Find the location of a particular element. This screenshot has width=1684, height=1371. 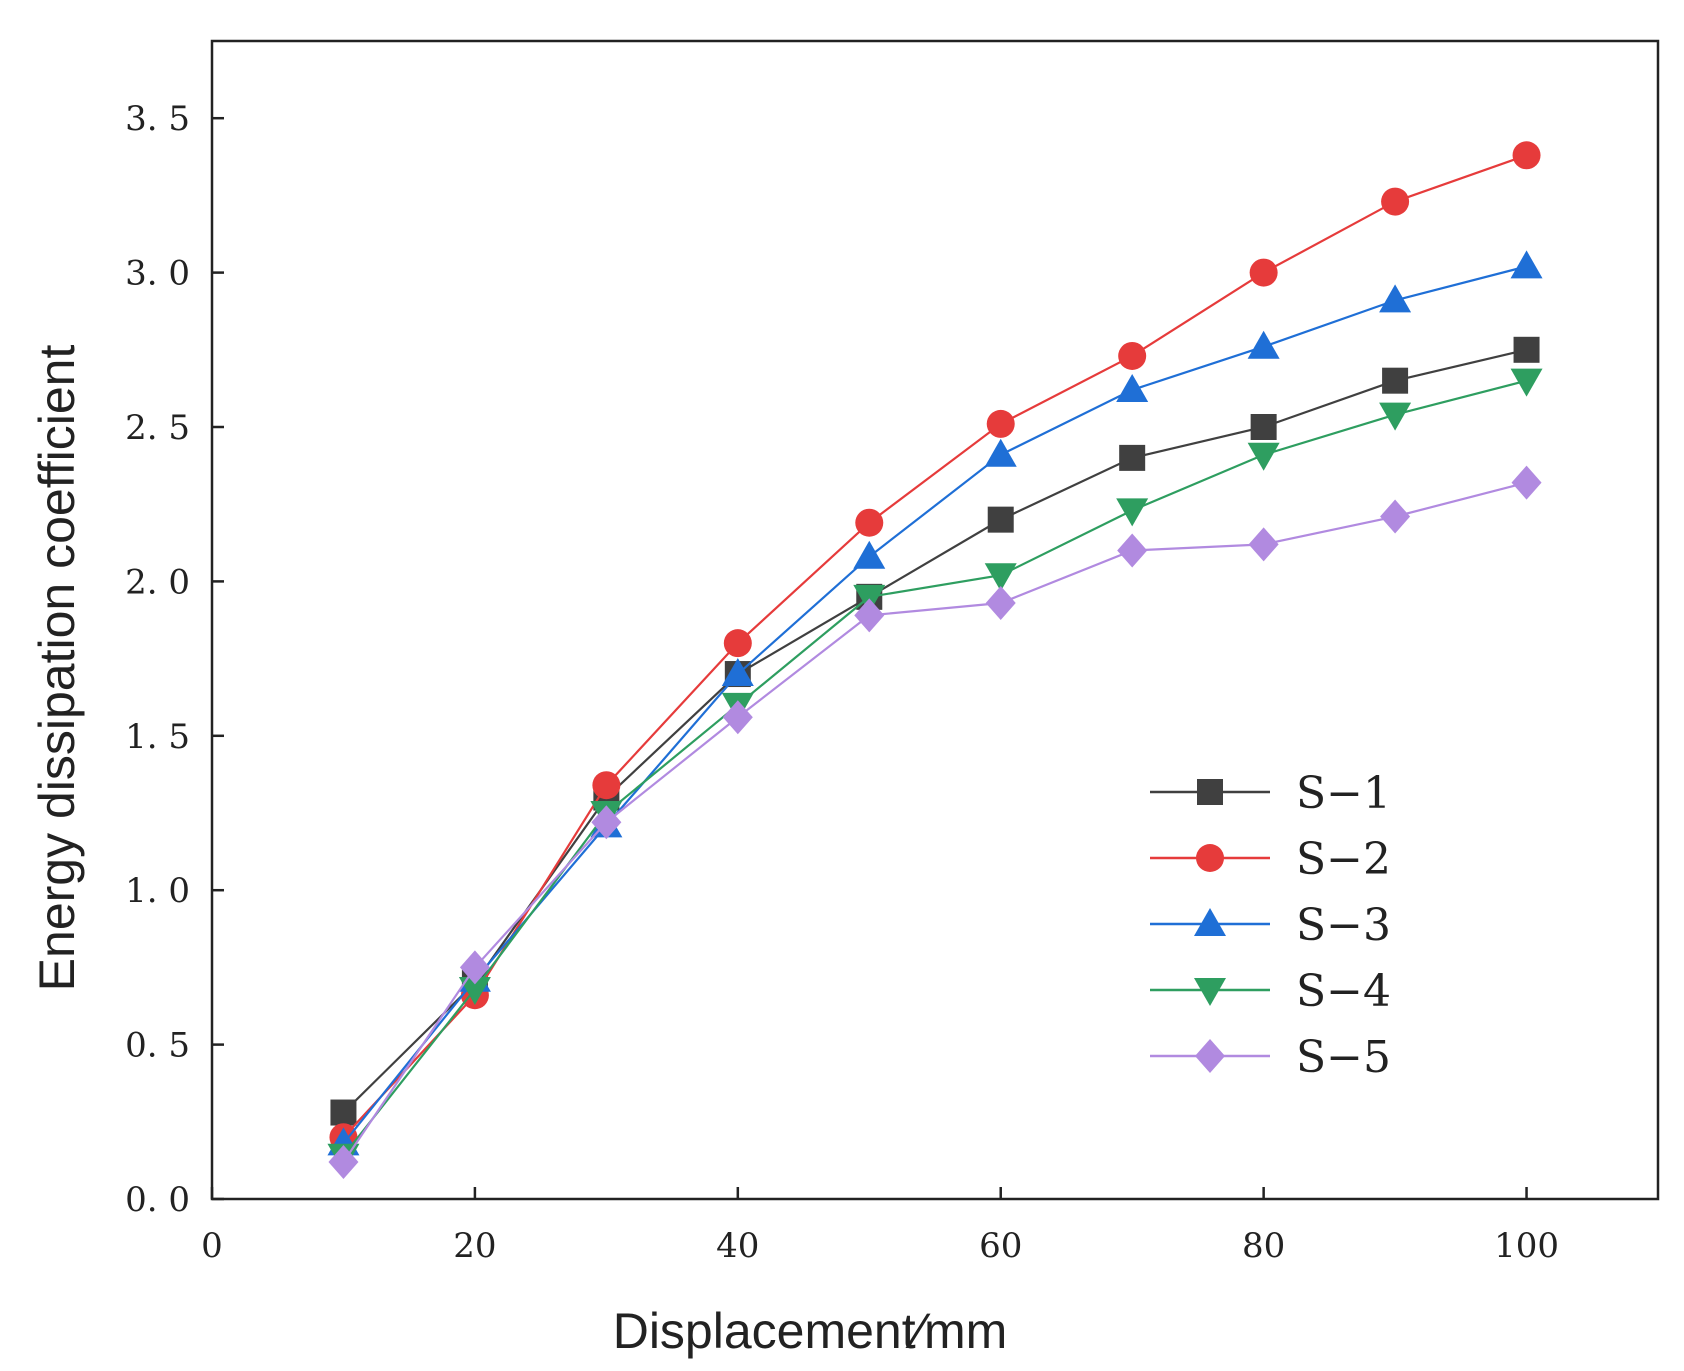

y-tick-label: 1. 5 is located at coordinates (157, 737).